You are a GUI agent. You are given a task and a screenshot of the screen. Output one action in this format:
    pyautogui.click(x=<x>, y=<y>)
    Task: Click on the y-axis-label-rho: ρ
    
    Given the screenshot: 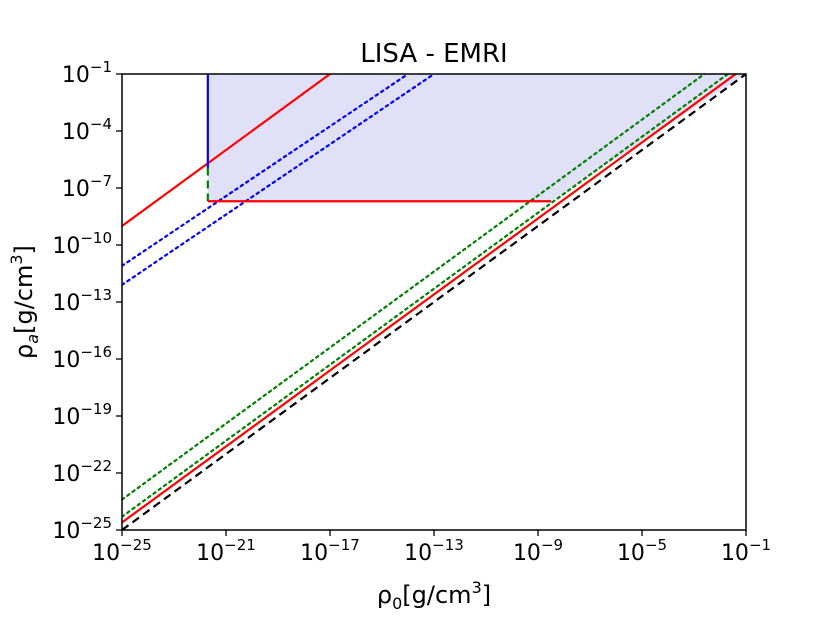 What is the action you would take?
    pyautogui.click(x=24, y=351)
    